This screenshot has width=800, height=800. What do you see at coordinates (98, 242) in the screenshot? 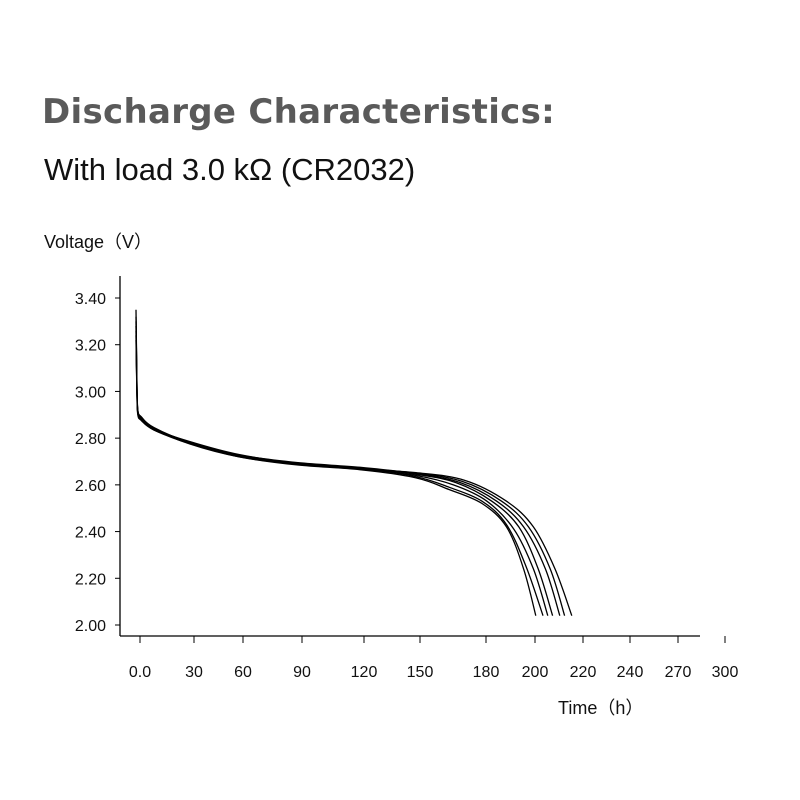
I see `y-axis-title: Voltage（V）` at bounding box center [98, 242].